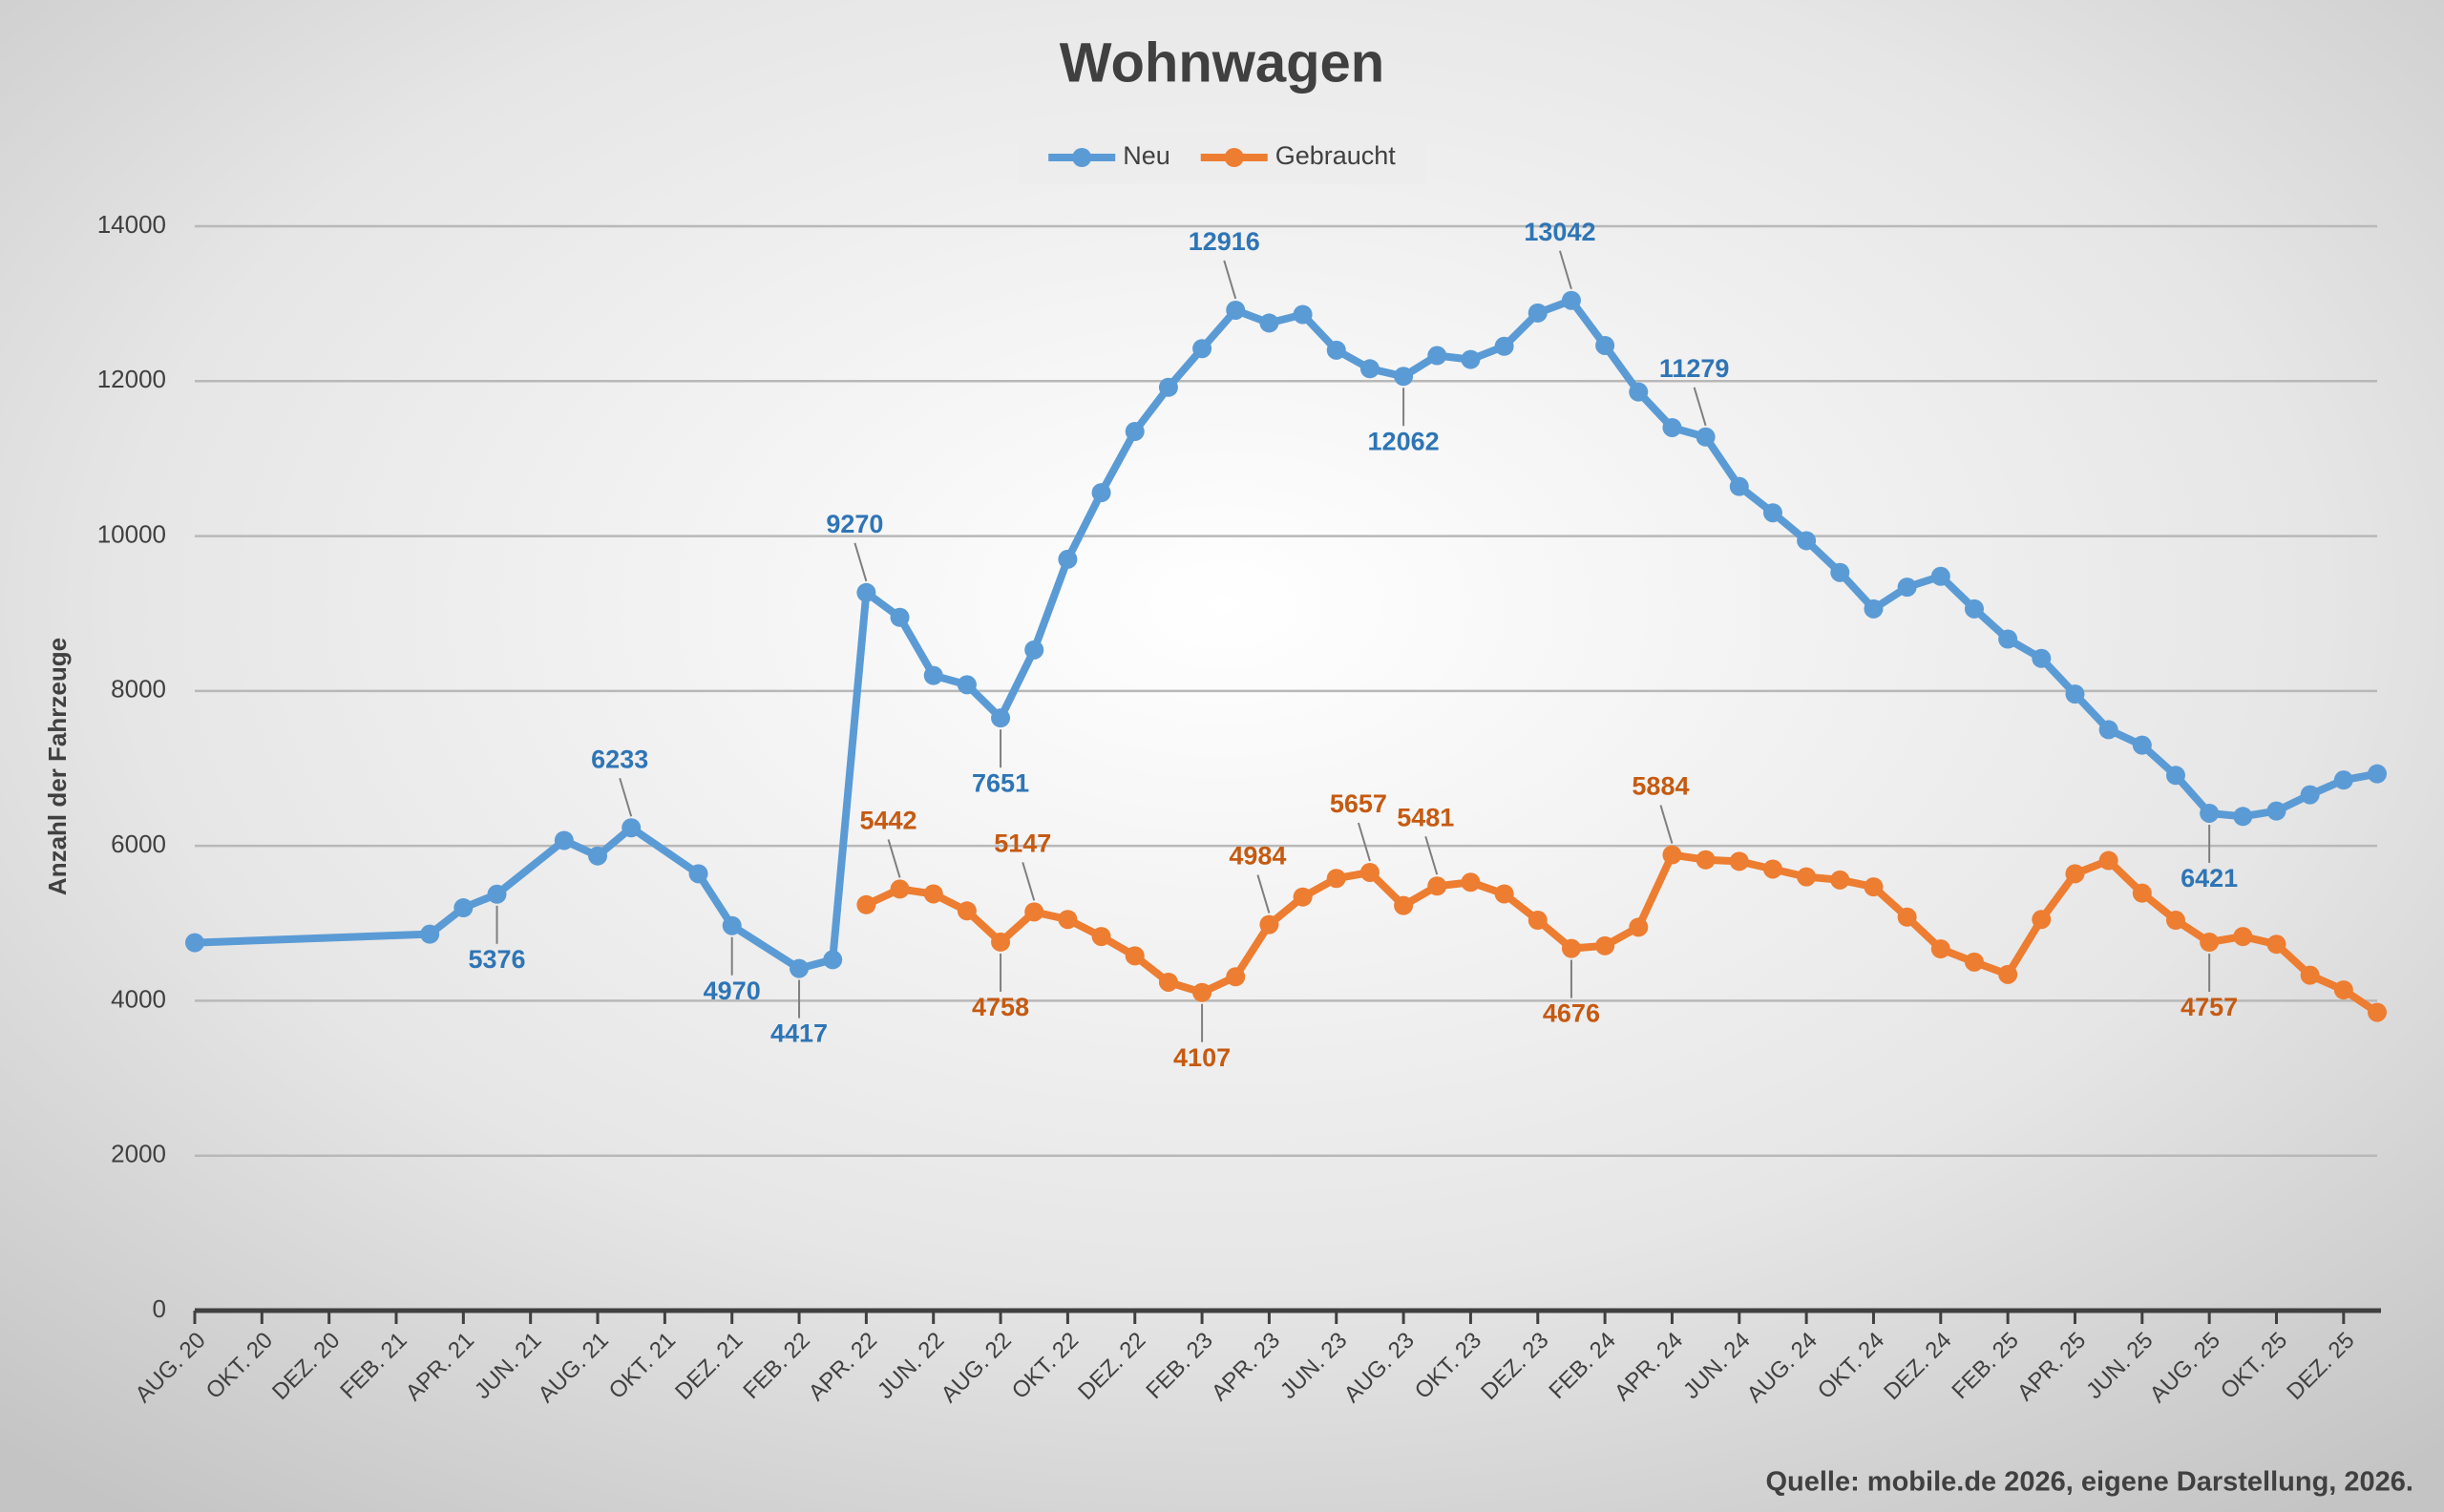 Image resolution: width=2444 pixels, height=1512 pixels. Describe the element at coordinates (2209, 878) in the screenshot. I see `data-label: 6421` at that location.